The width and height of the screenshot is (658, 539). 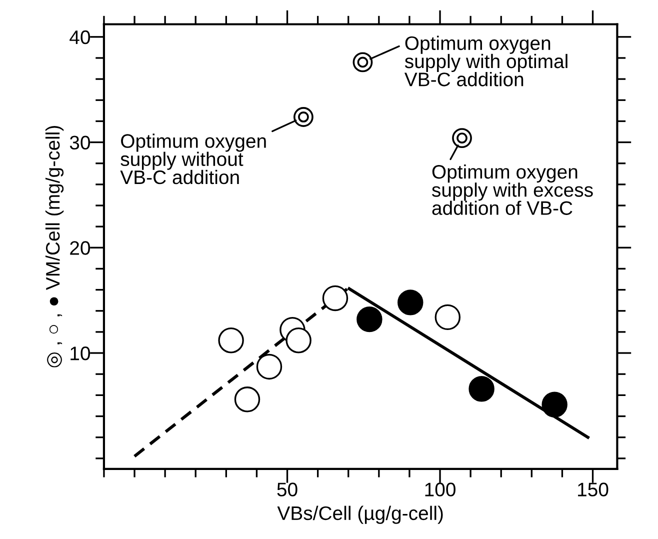 What do you see at coordinates (80, 143) in the screenshot?
I see `y-tick-label: 30` at bounding box center [80, 143].